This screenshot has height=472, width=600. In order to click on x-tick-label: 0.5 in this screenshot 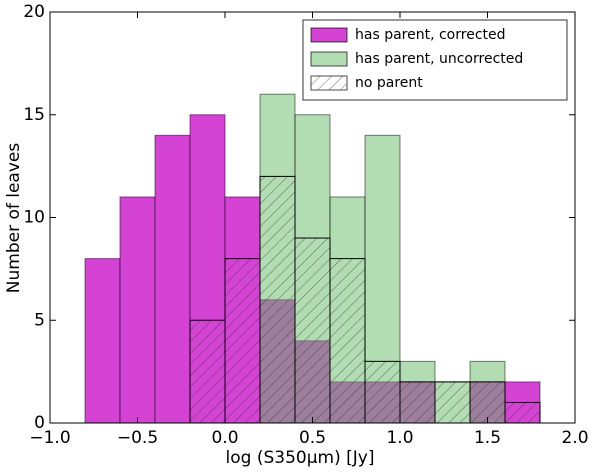, I will do `click(312, 438)`.